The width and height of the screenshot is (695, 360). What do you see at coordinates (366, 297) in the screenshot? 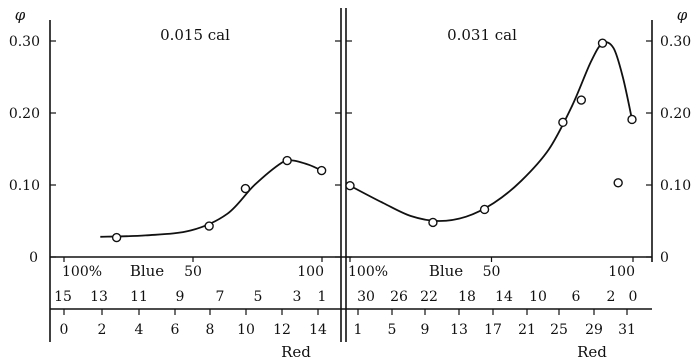
I see `right-blue-tick-label: 30` at bounding box center [366, 297].